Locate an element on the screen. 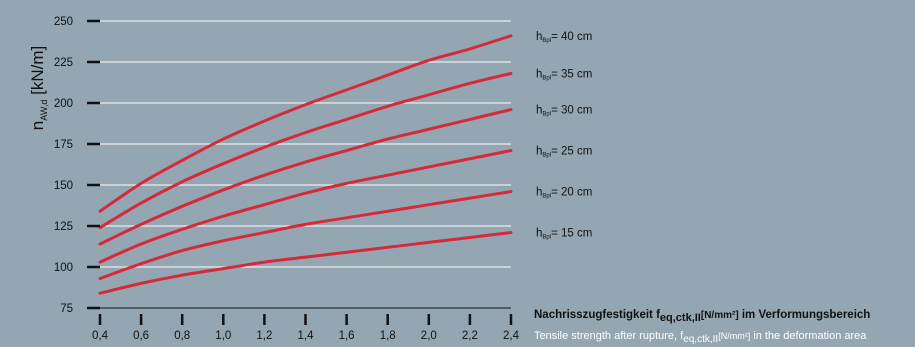 This screenshot has height=347, width=915. y-tick-label: 250 is located at coordinates (63, 22).